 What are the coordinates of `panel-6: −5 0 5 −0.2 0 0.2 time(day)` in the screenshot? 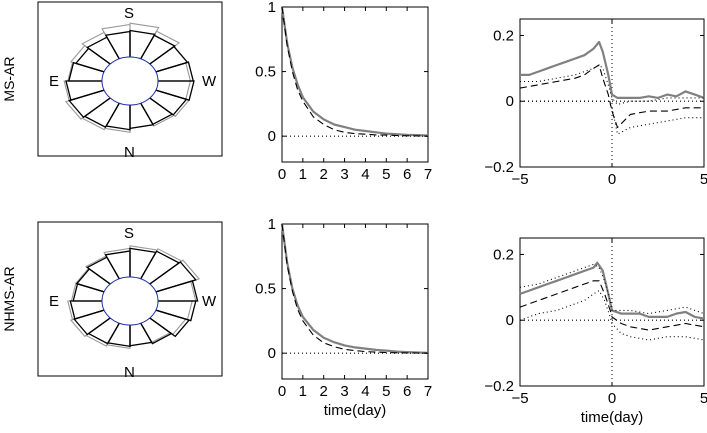 It's located at (595, 331).